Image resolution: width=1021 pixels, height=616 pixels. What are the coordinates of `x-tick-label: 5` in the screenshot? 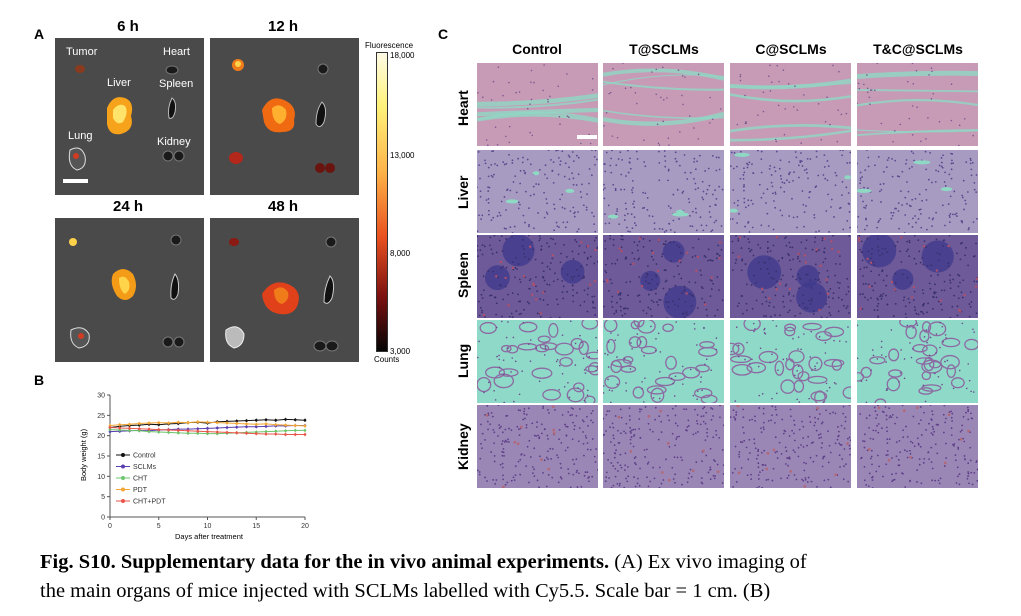 It's located at (159, 526).